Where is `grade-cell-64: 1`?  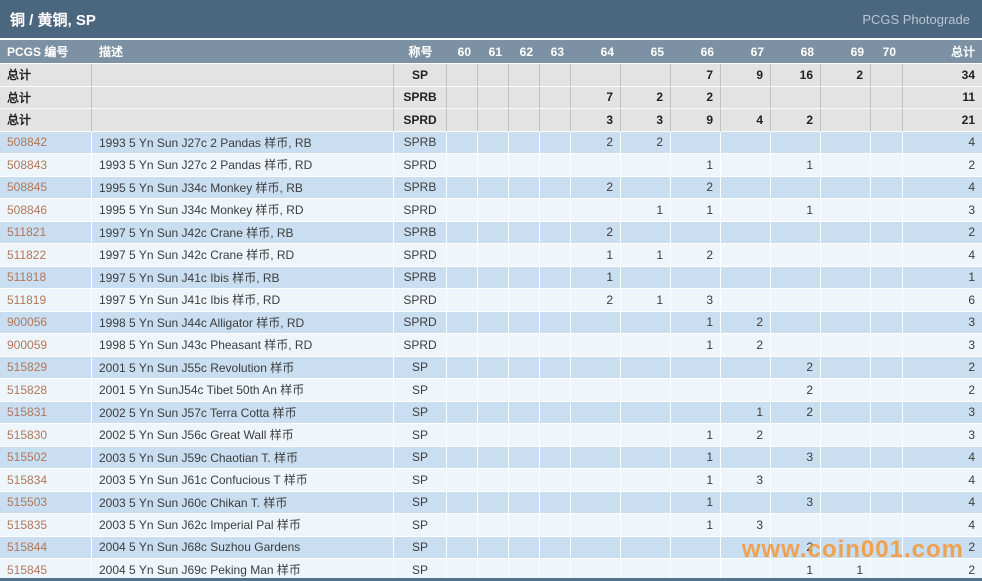 grade-cell-64: 1 is located at coordinates (596, 255).